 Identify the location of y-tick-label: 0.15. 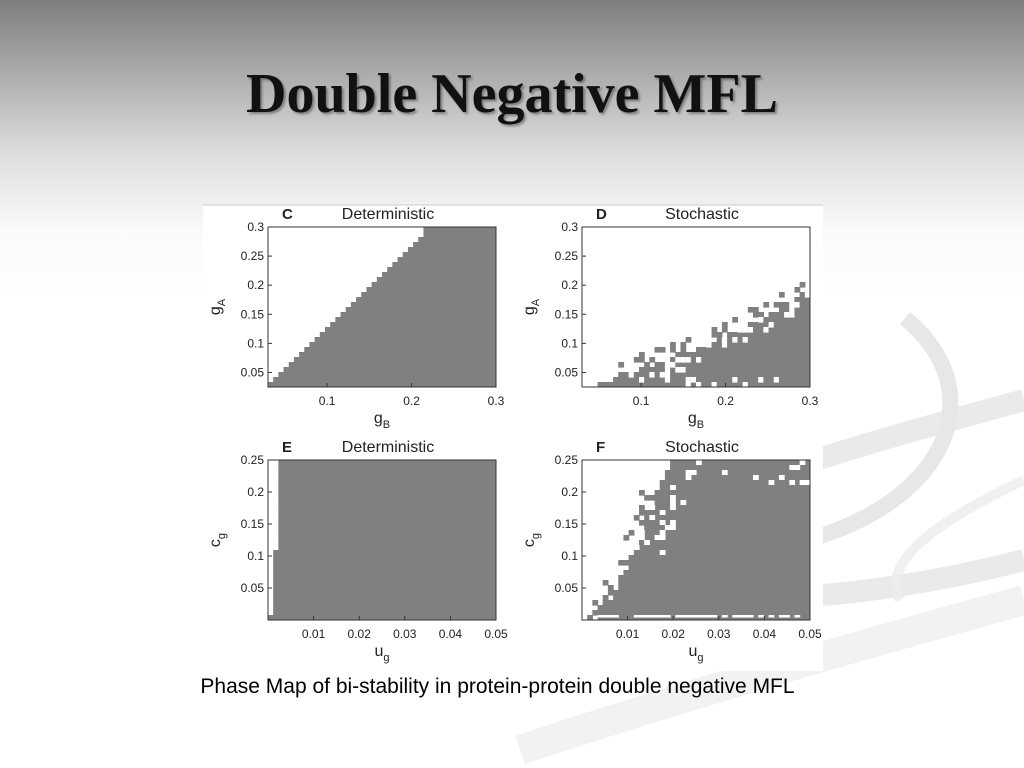
(253, 314).